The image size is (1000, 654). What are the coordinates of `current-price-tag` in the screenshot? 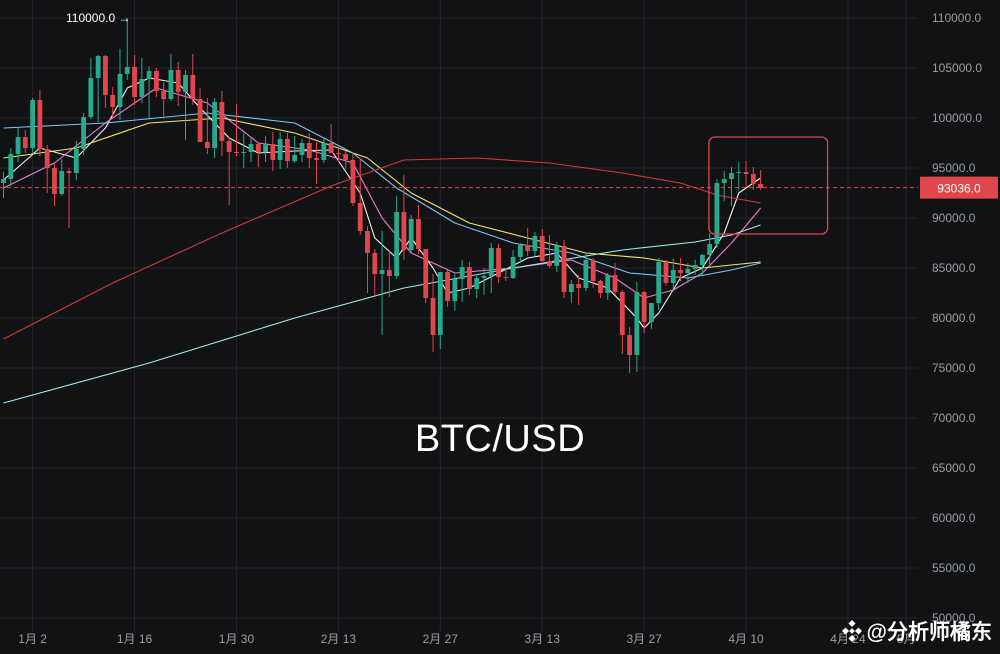 It's located at (959, 187).